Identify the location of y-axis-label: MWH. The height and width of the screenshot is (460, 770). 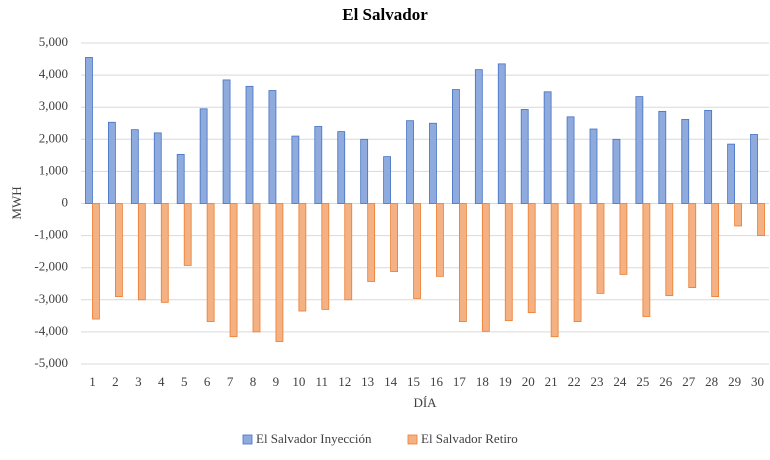
(16, 202).